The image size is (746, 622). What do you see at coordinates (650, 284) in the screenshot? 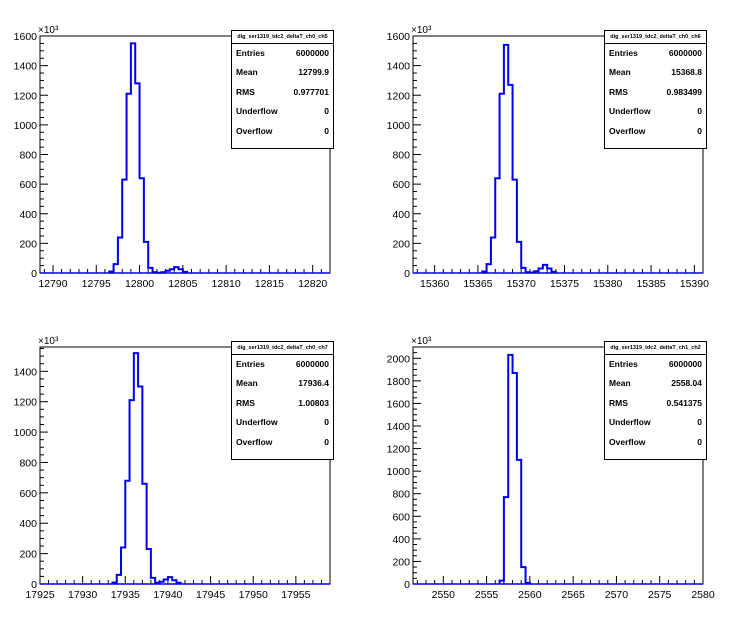
I see `x-tick-label: 15385` at bounding box center [650, 284].